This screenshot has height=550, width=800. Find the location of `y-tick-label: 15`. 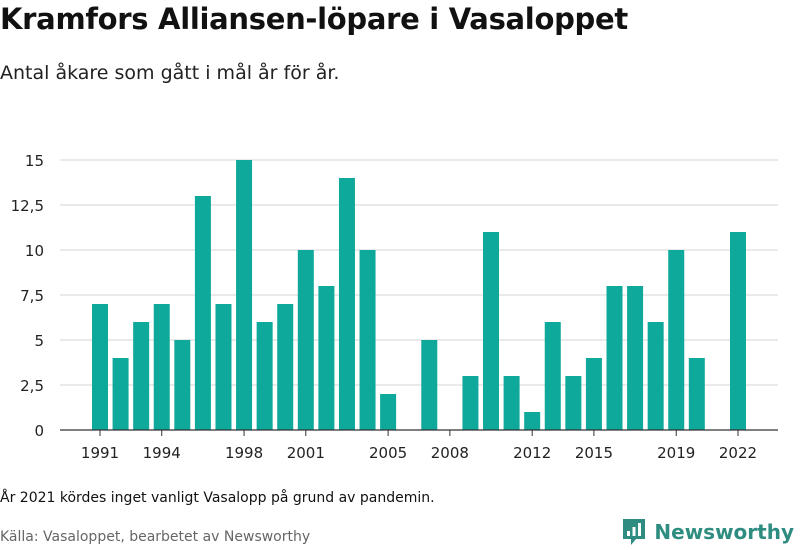

y-tick-label: 15 is located at coordinates (34, 161).